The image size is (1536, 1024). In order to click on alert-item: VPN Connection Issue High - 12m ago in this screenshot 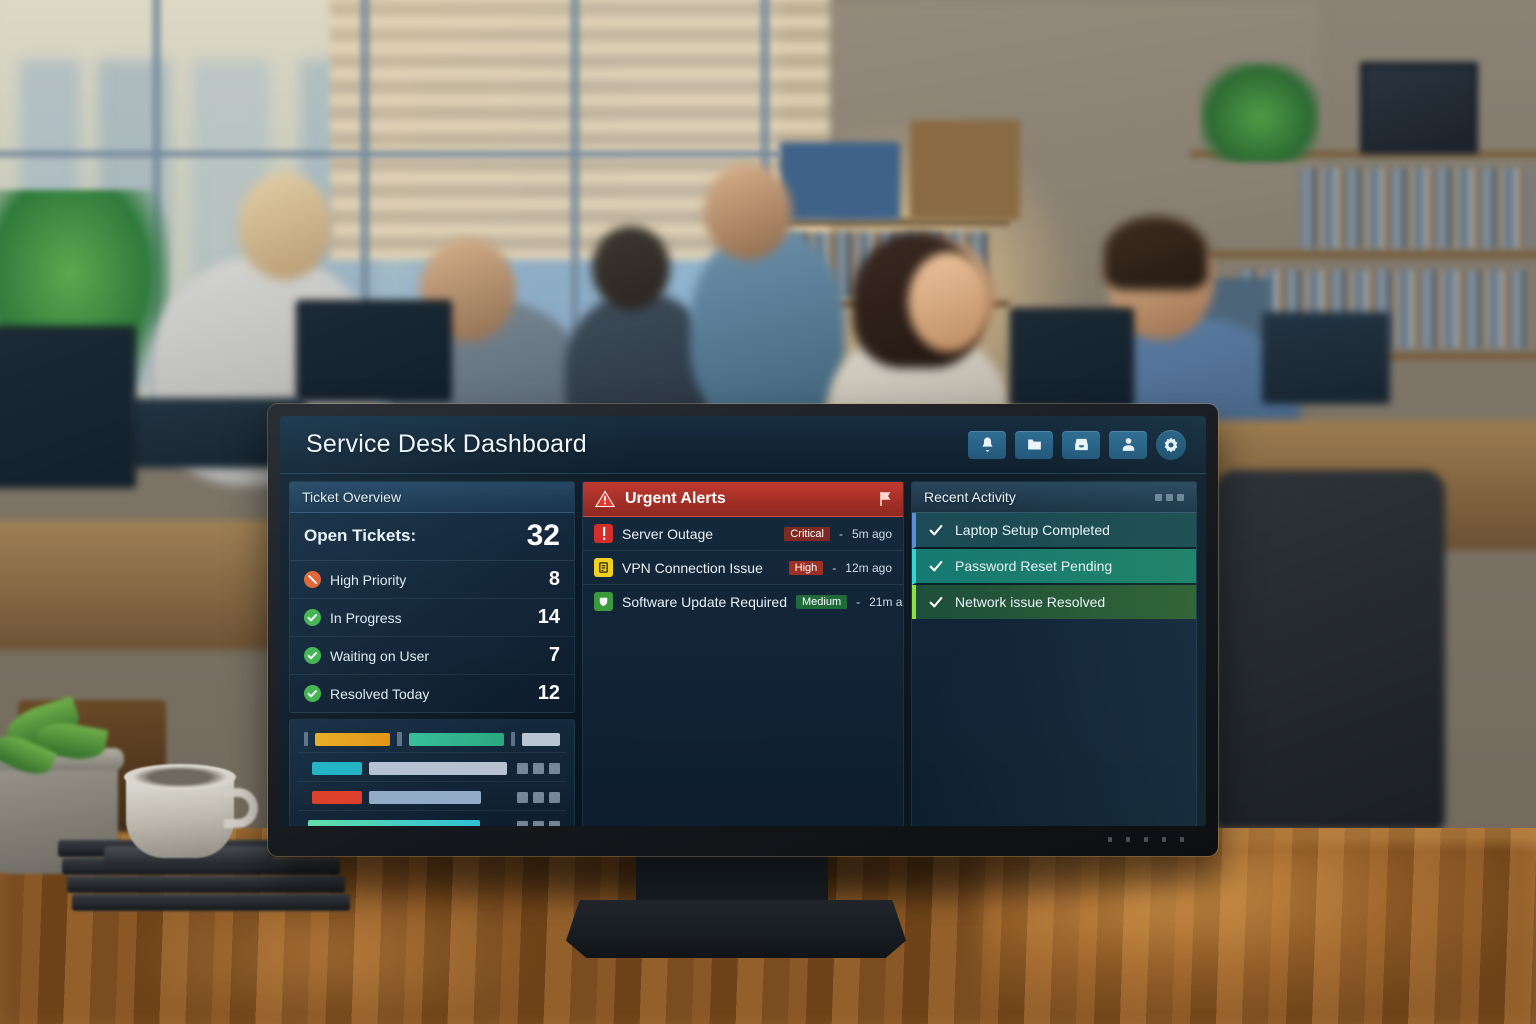, I will do `click(743, 568)`.